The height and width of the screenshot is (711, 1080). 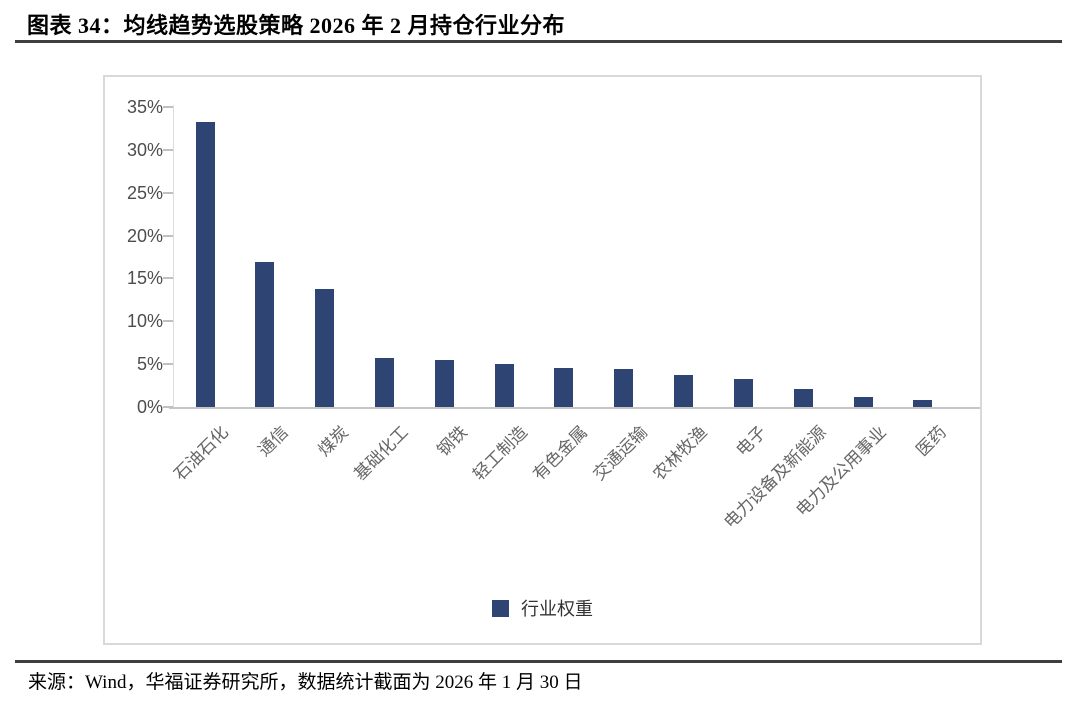 I want to click on bar-轻工制造, so click(x=504, y=385).